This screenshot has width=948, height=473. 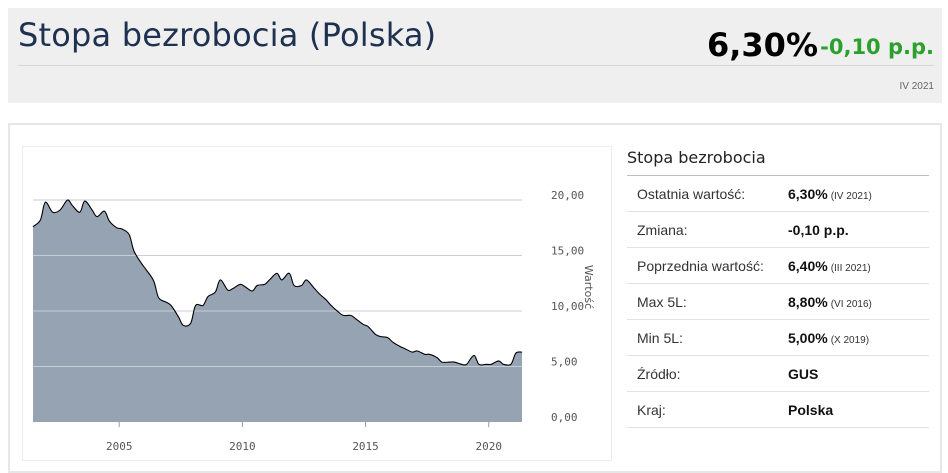 I want to click on current-value: 6,30%, so click(x=762, y=45).